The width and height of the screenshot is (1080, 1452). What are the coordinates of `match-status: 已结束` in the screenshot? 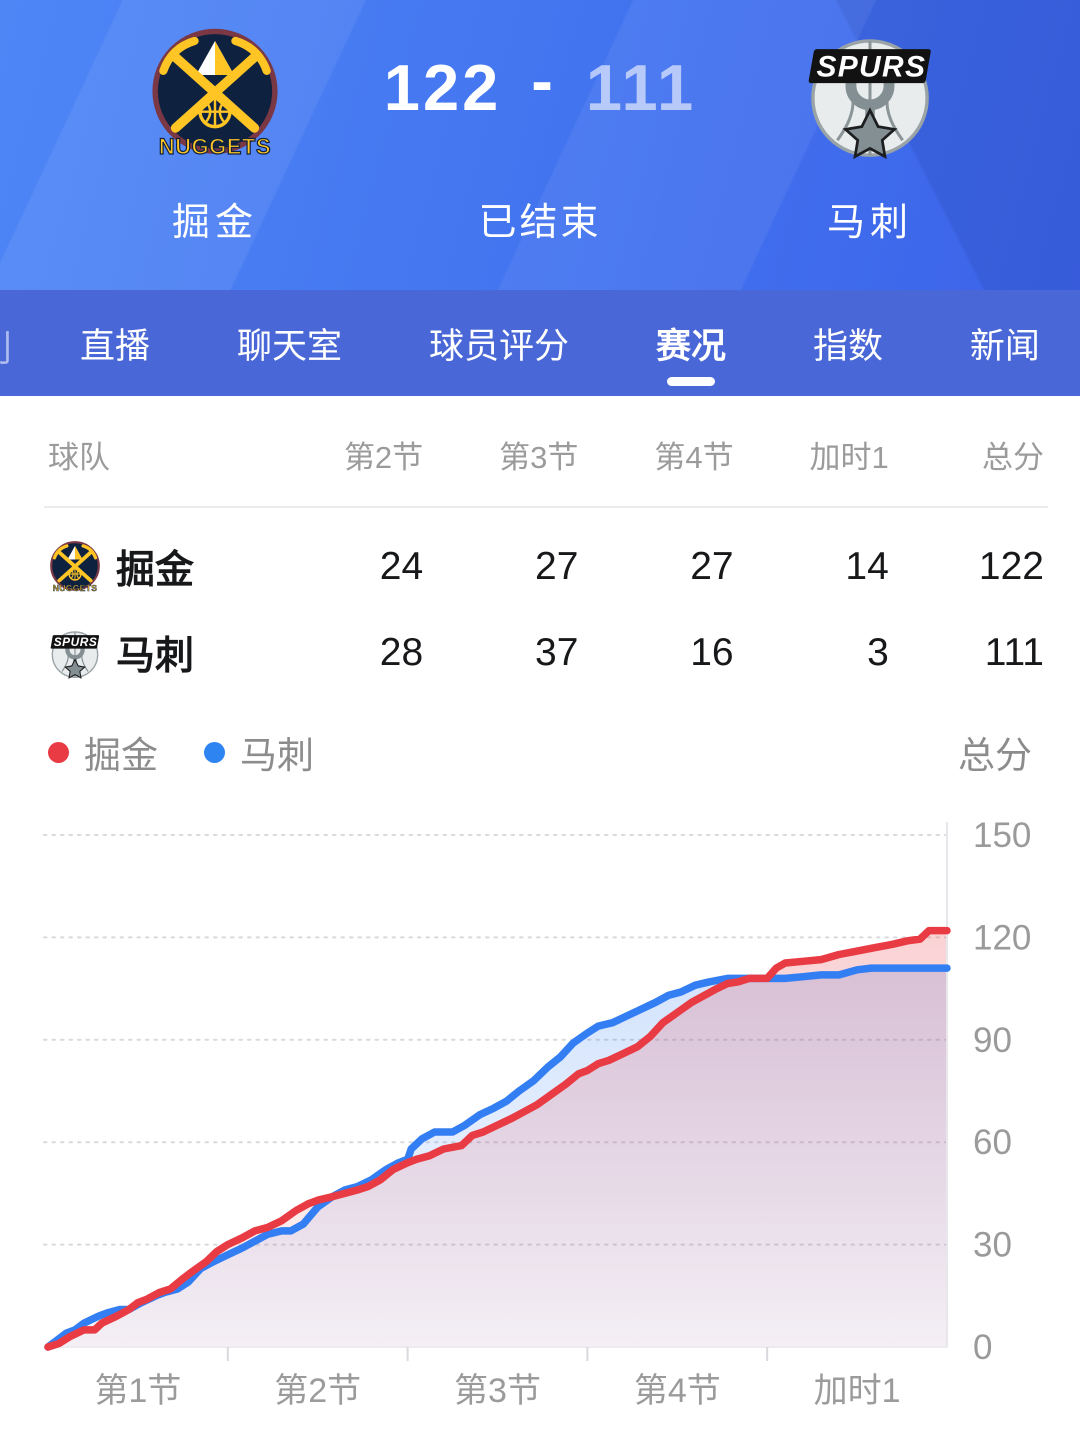 It's located at (540, 223).